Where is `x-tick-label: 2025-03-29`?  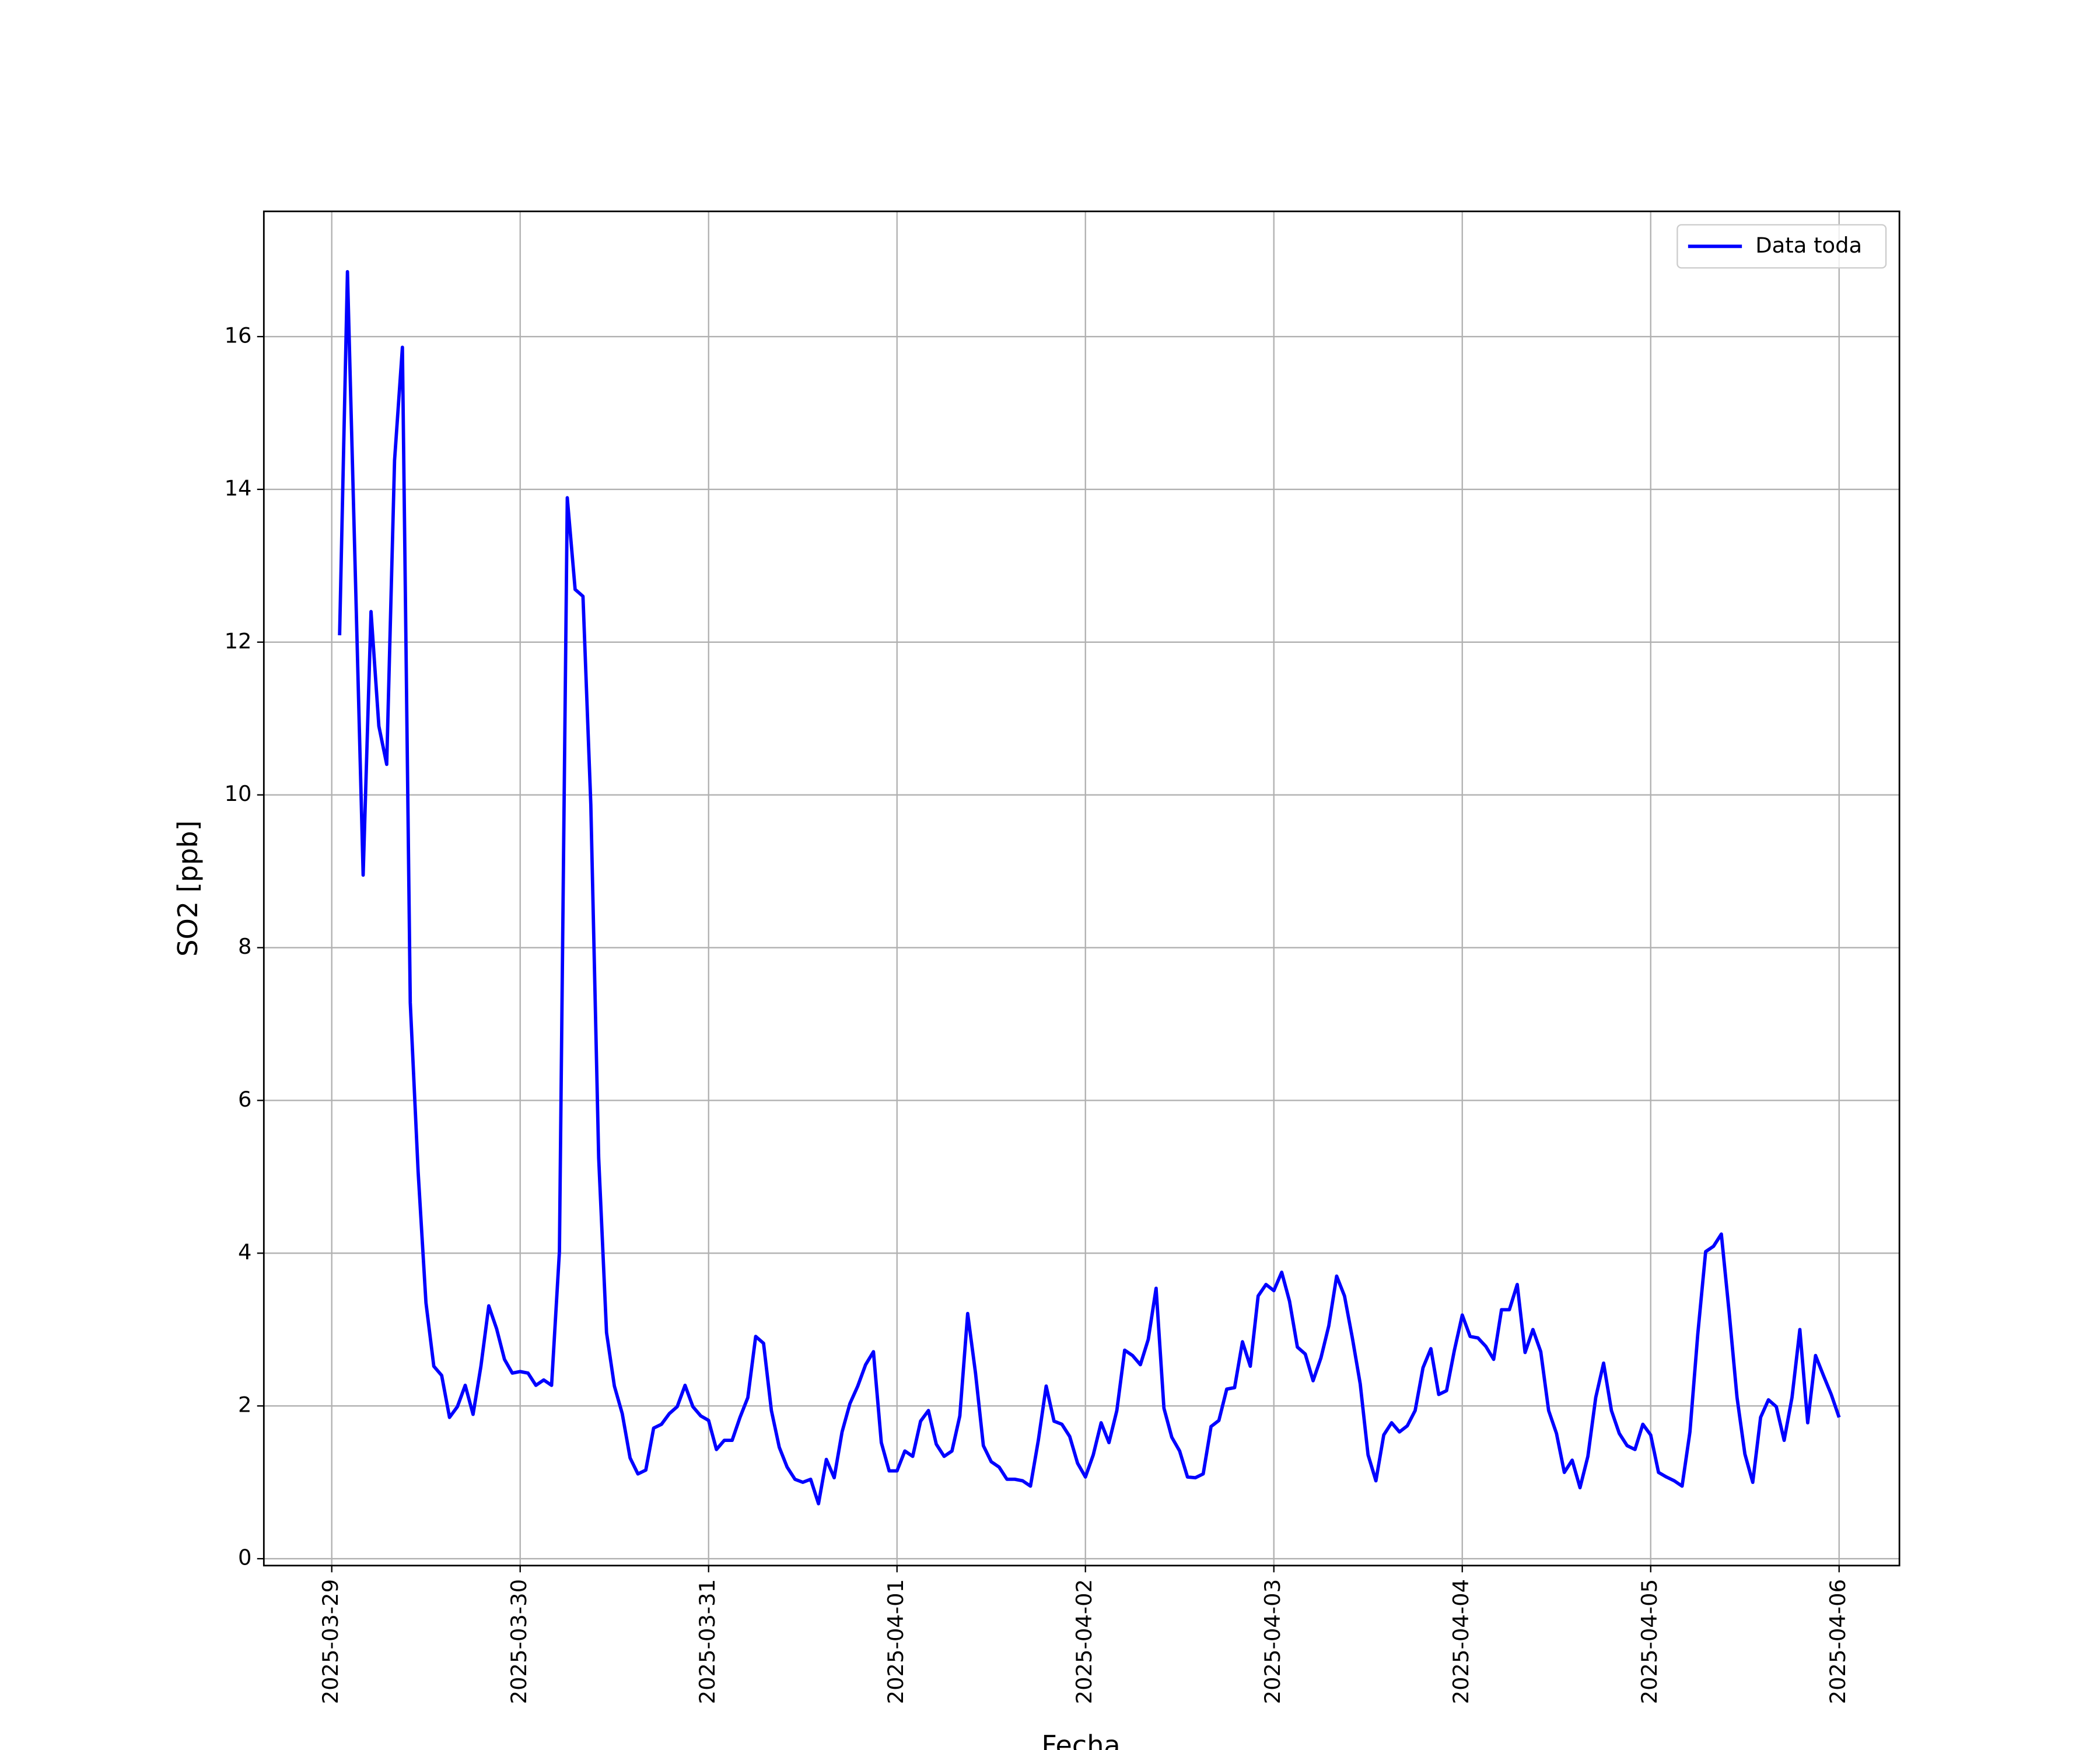 x-tick-label: 2025-03-29 is located at coordinates (330, 1641).